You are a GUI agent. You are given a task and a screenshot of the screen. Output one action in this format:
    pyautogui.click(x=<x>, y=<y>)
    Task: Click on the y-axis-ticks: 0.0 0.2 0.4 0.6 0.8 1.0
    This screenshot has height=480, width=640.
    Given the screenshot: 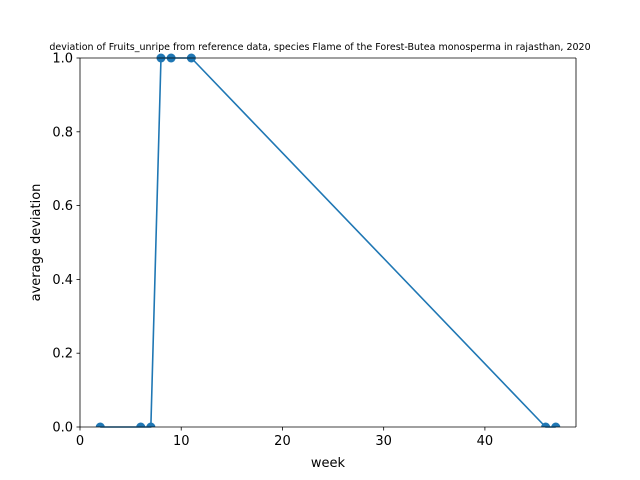 What is the action you would take?
    pyautogui.click(x=66, y=244)
    